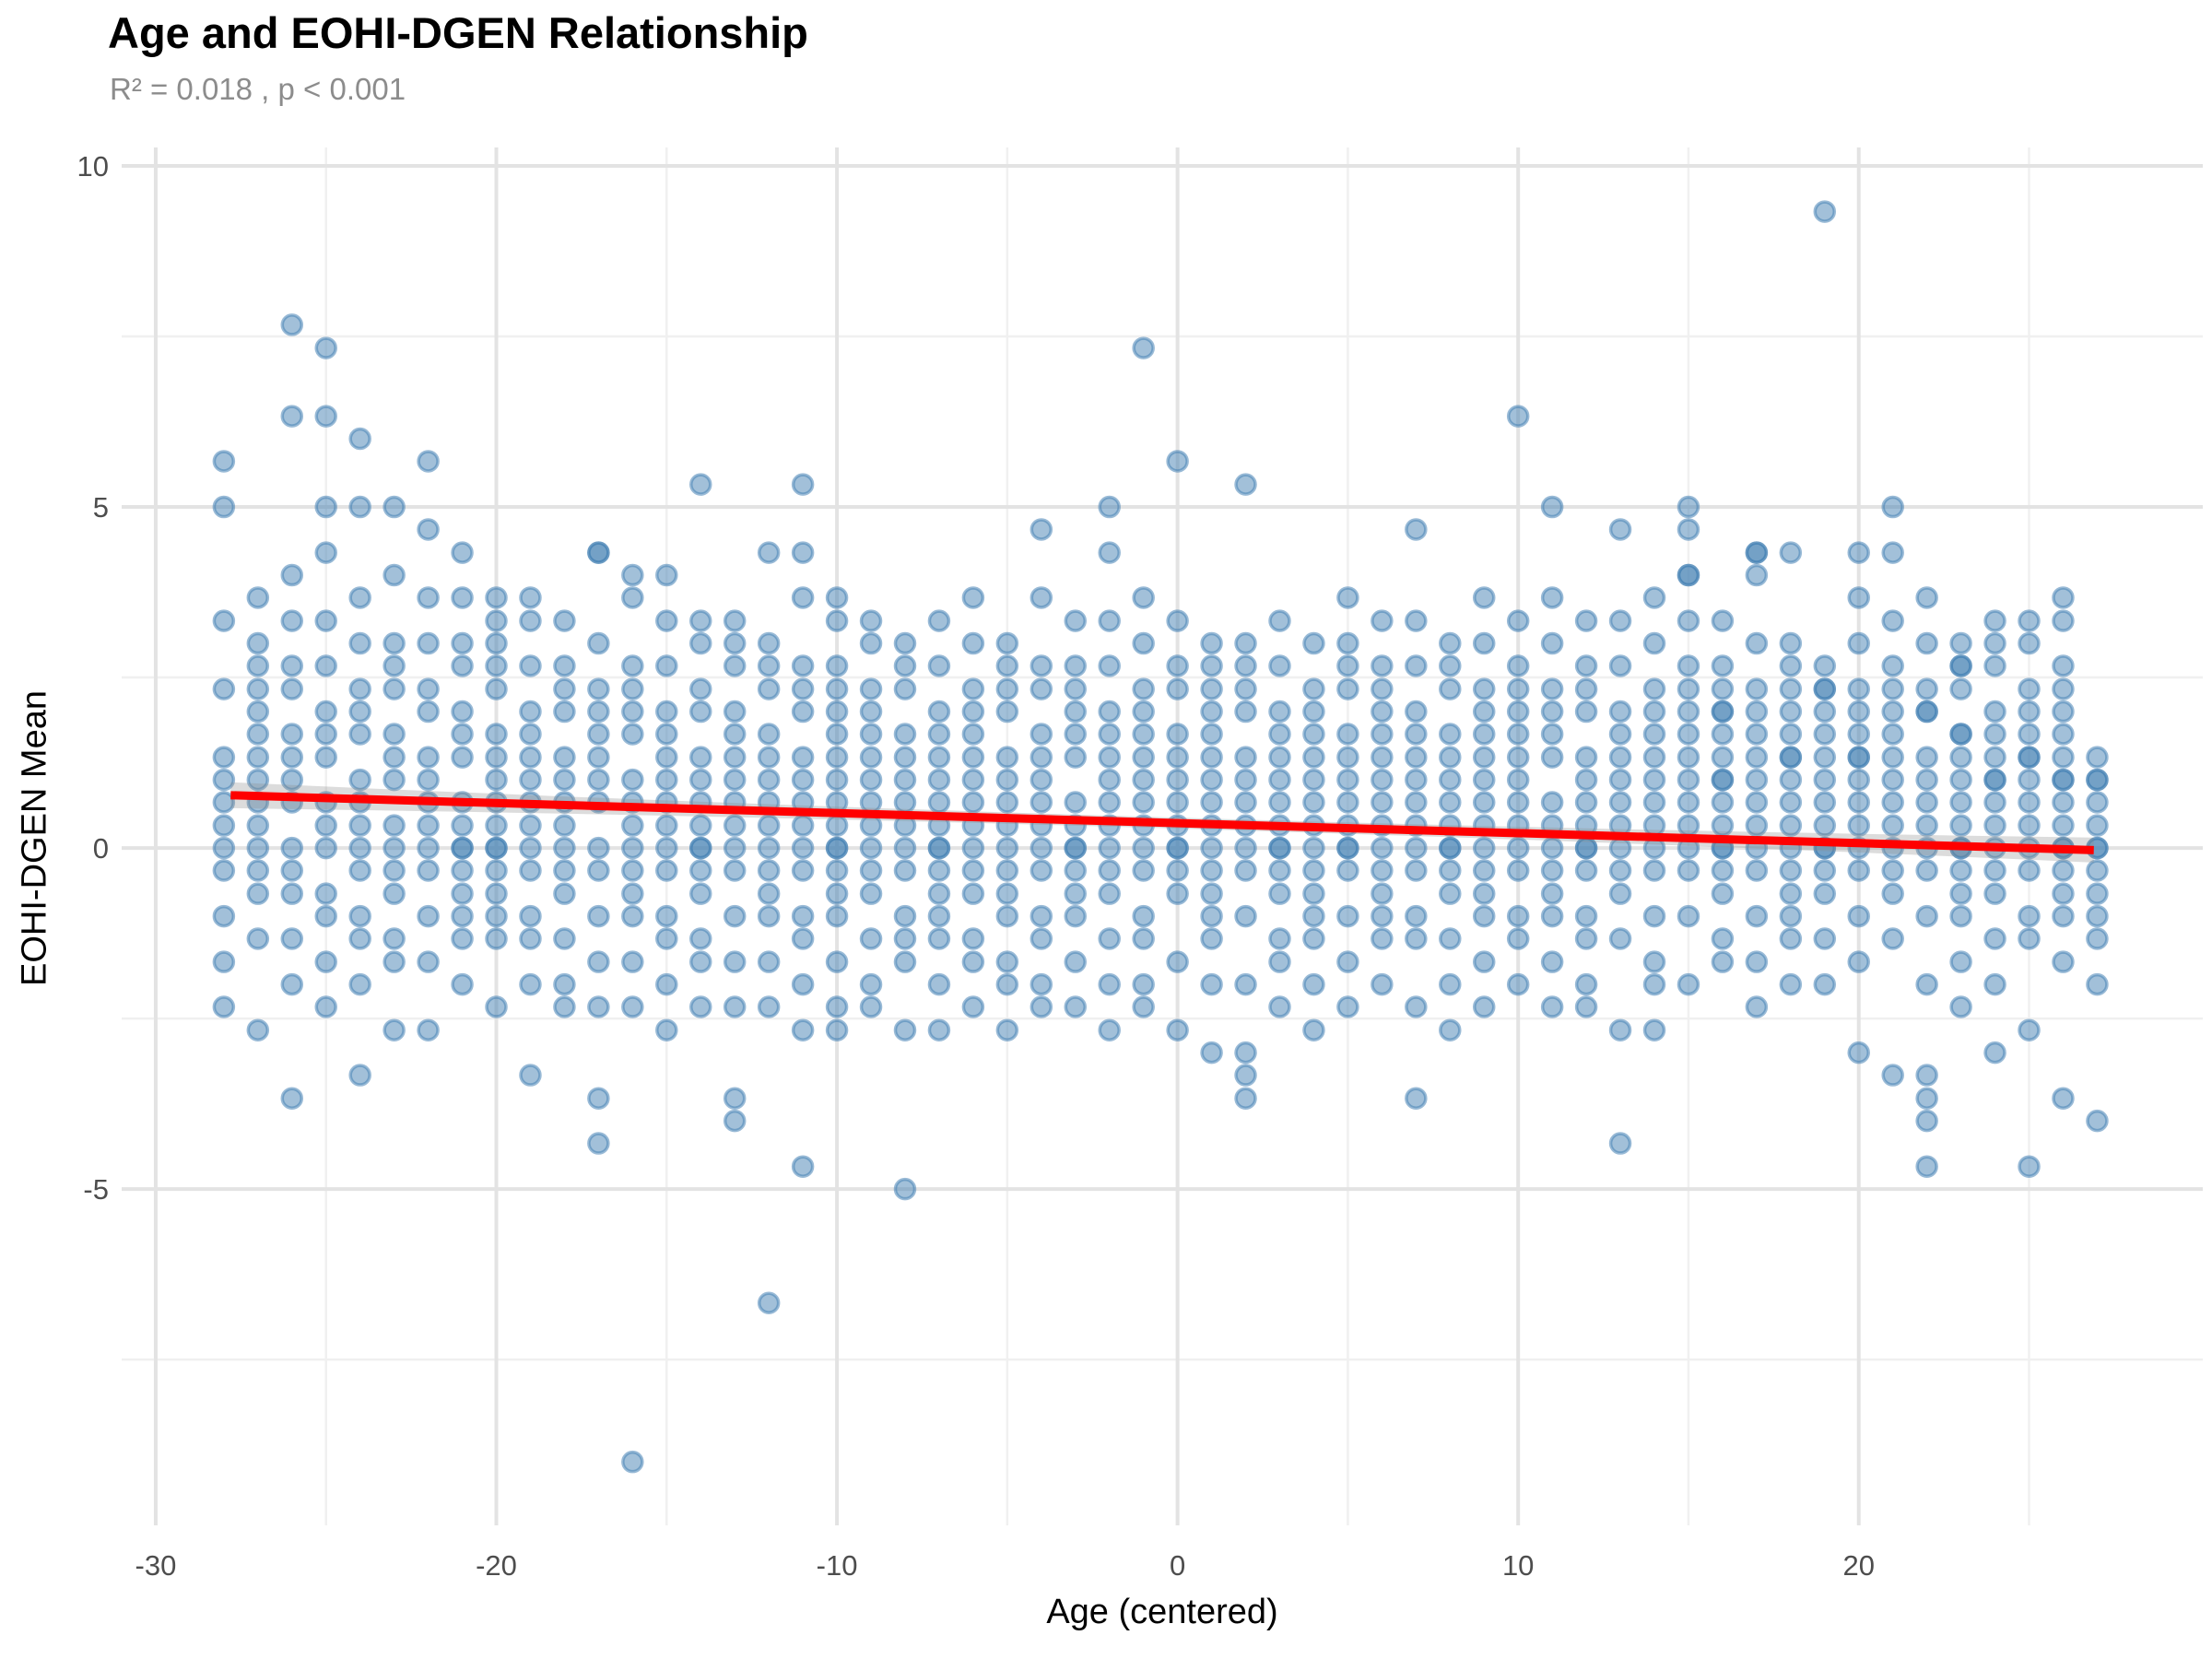 The width and height of the screenshot is (2212, 1659). What do you see at coordinates (1162, 822) in the screenshot?
I see `regression-line` at bounding box center [1162, 822].